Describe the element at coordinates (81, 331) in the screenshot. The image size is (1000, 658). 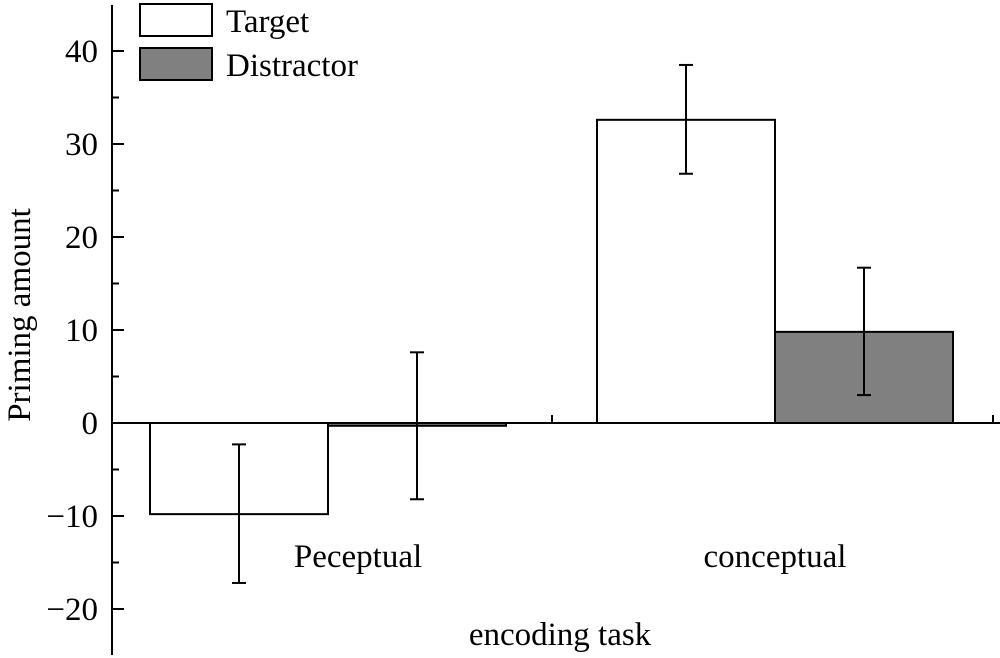
I see `y-tick-label: 10` at that location.